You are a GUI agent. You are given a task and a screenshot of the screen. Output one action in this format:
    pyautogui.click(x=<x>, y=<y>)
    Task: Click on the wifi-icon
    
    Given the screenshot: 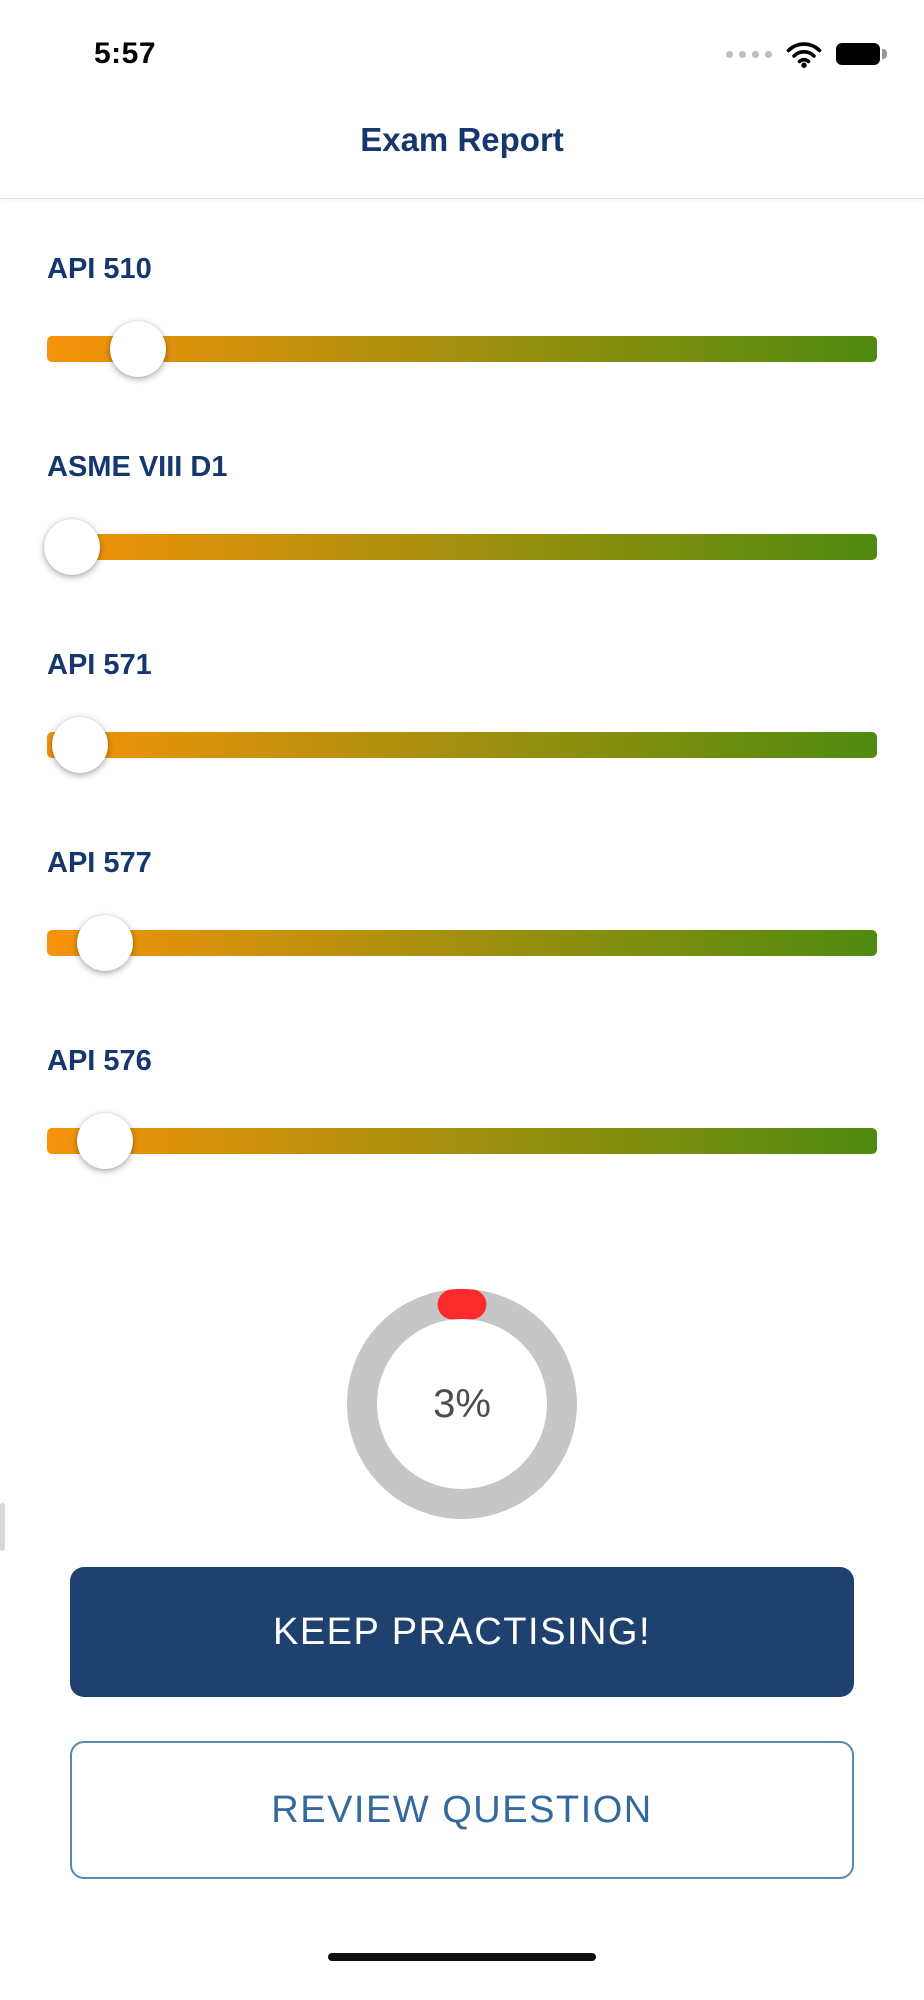 What is the action you would take?
    pyautogui.click(x=804, y=54)
    